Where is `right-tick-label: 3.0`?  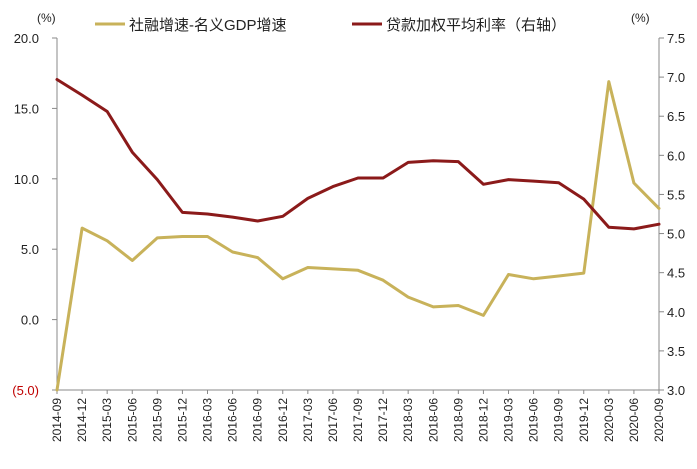
right-tick-label: 3.0 is located at coordinates (676, 390).